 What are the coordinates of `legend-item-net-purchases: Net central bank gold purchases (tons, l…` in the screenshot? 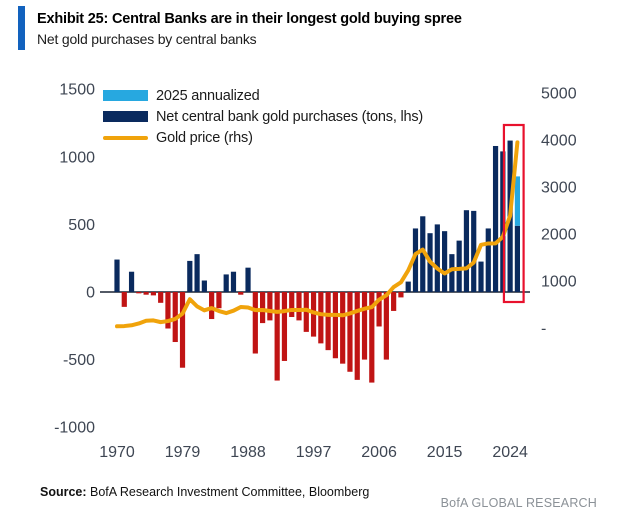 It's located at (263, 116).